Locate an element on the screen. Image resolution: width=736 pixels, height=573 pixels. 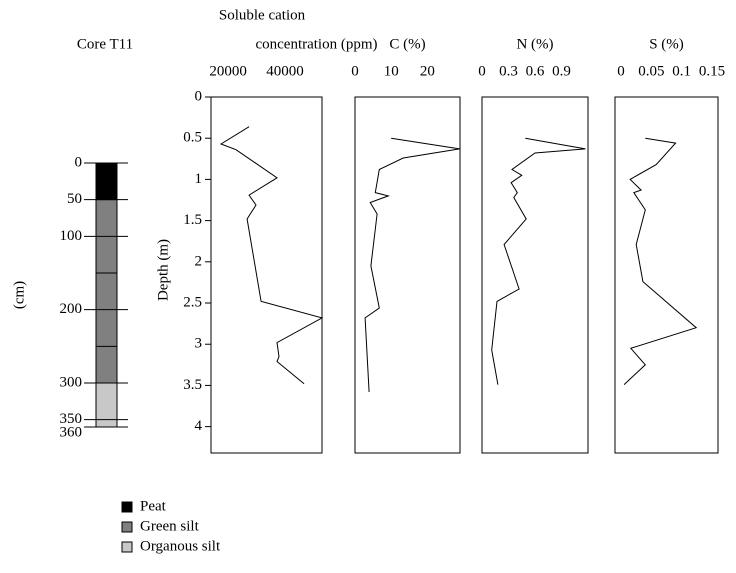
y-tick-label: 200 is located at coordinates (71, 309).